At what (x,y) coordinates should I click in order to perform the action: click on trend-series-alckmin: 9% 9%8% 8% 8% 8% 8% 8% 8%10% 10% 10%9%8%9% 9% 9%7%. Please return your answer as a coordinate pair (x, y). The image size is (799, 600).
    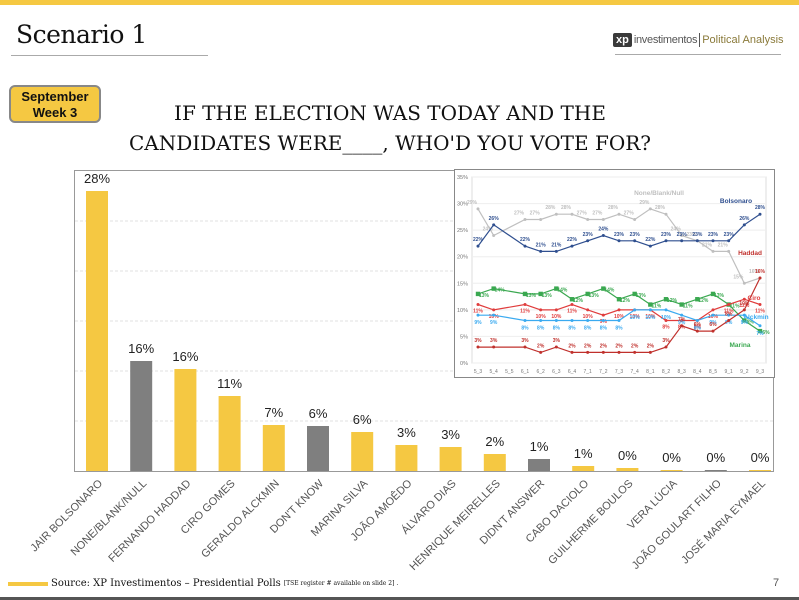
    Looking at the image, I should click on (619, 322).